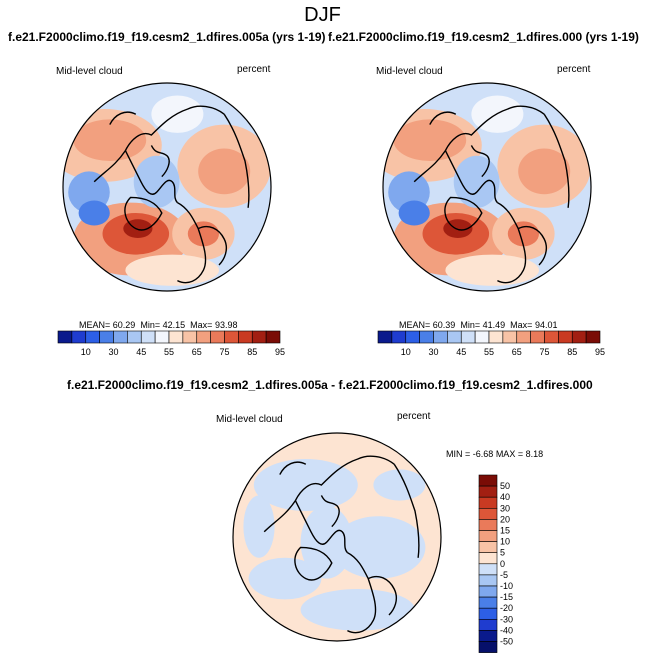 The height and width of the screenshot is (657, 645). Describe the element at coordinates (505, 486) in the screenshot. I see `colorbar-tick-label: 50` at that location.